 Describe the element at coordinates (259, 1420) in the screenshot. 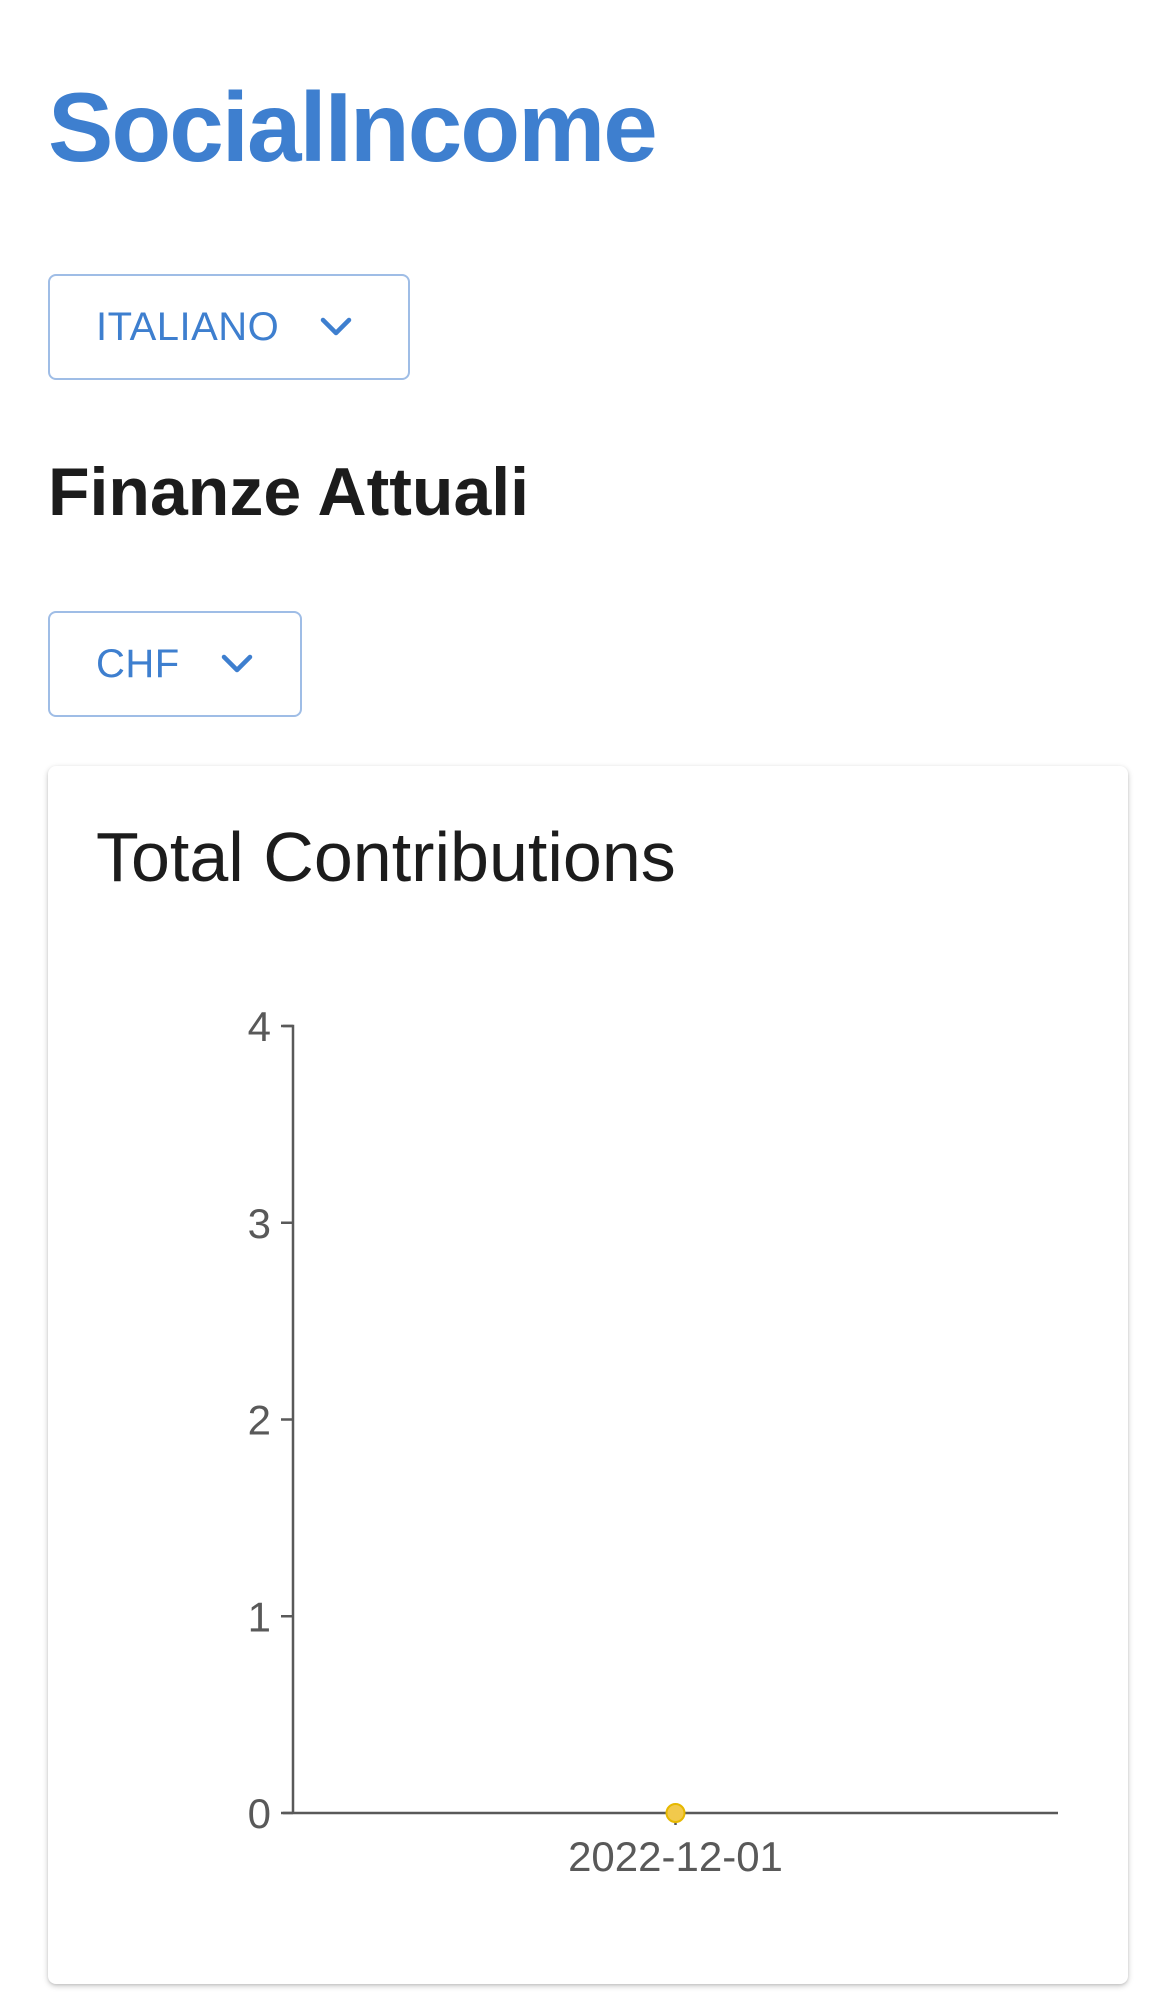

I see `y-tick-label: 2` at that location.